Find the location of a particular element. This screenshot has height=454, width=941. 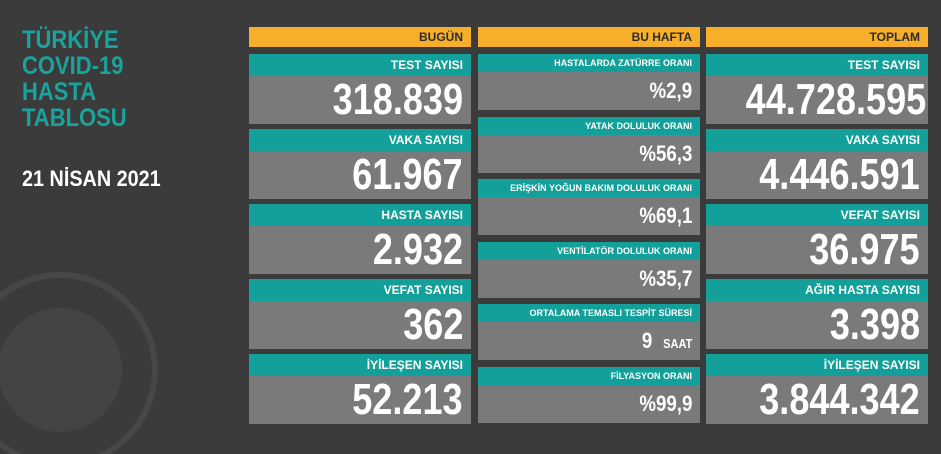

card-label: ORTALAMA TEMASLI TESPİT SÜRESİ is located at coordinates (589, 313).